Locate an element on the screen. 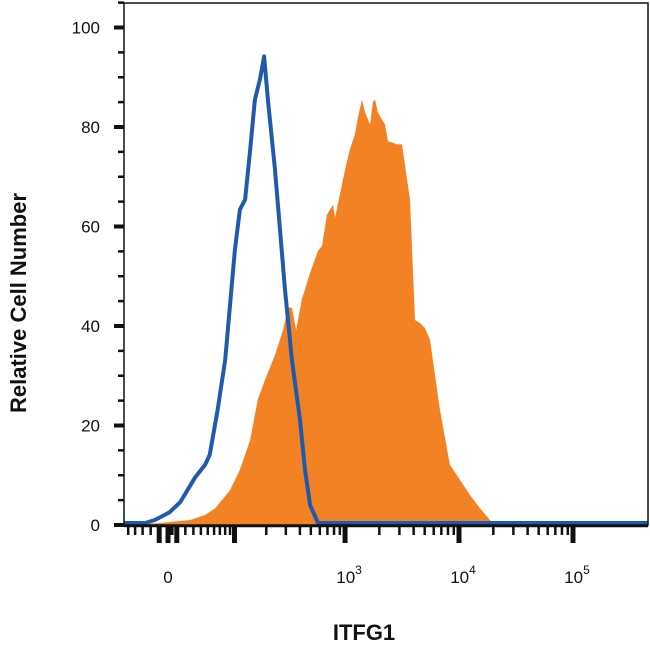 The height and width of the screenshot is (652, 650). x-tick-label: 10⁴ is located at coordinates (463, 575).